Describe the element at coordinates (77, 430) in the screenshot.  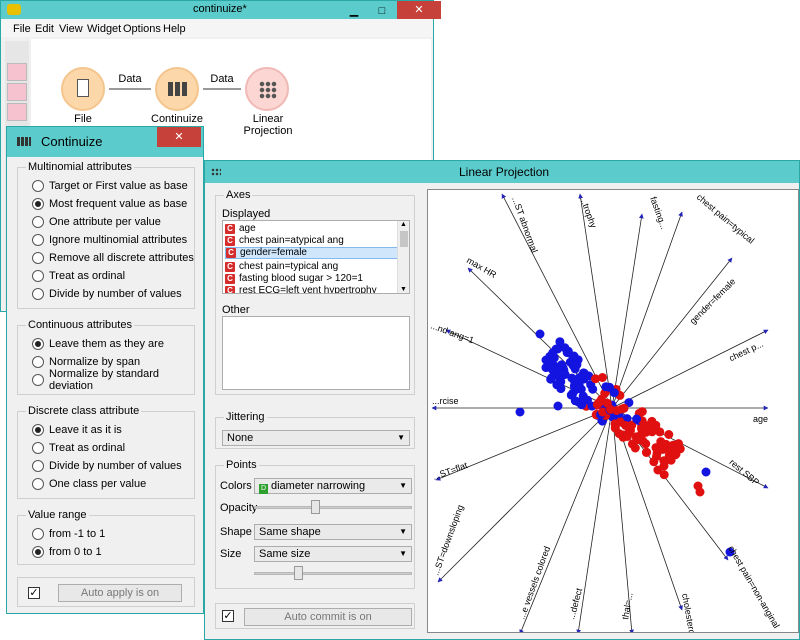
I see `radio-leave-it-as-is: Leave it as it is` at that location.